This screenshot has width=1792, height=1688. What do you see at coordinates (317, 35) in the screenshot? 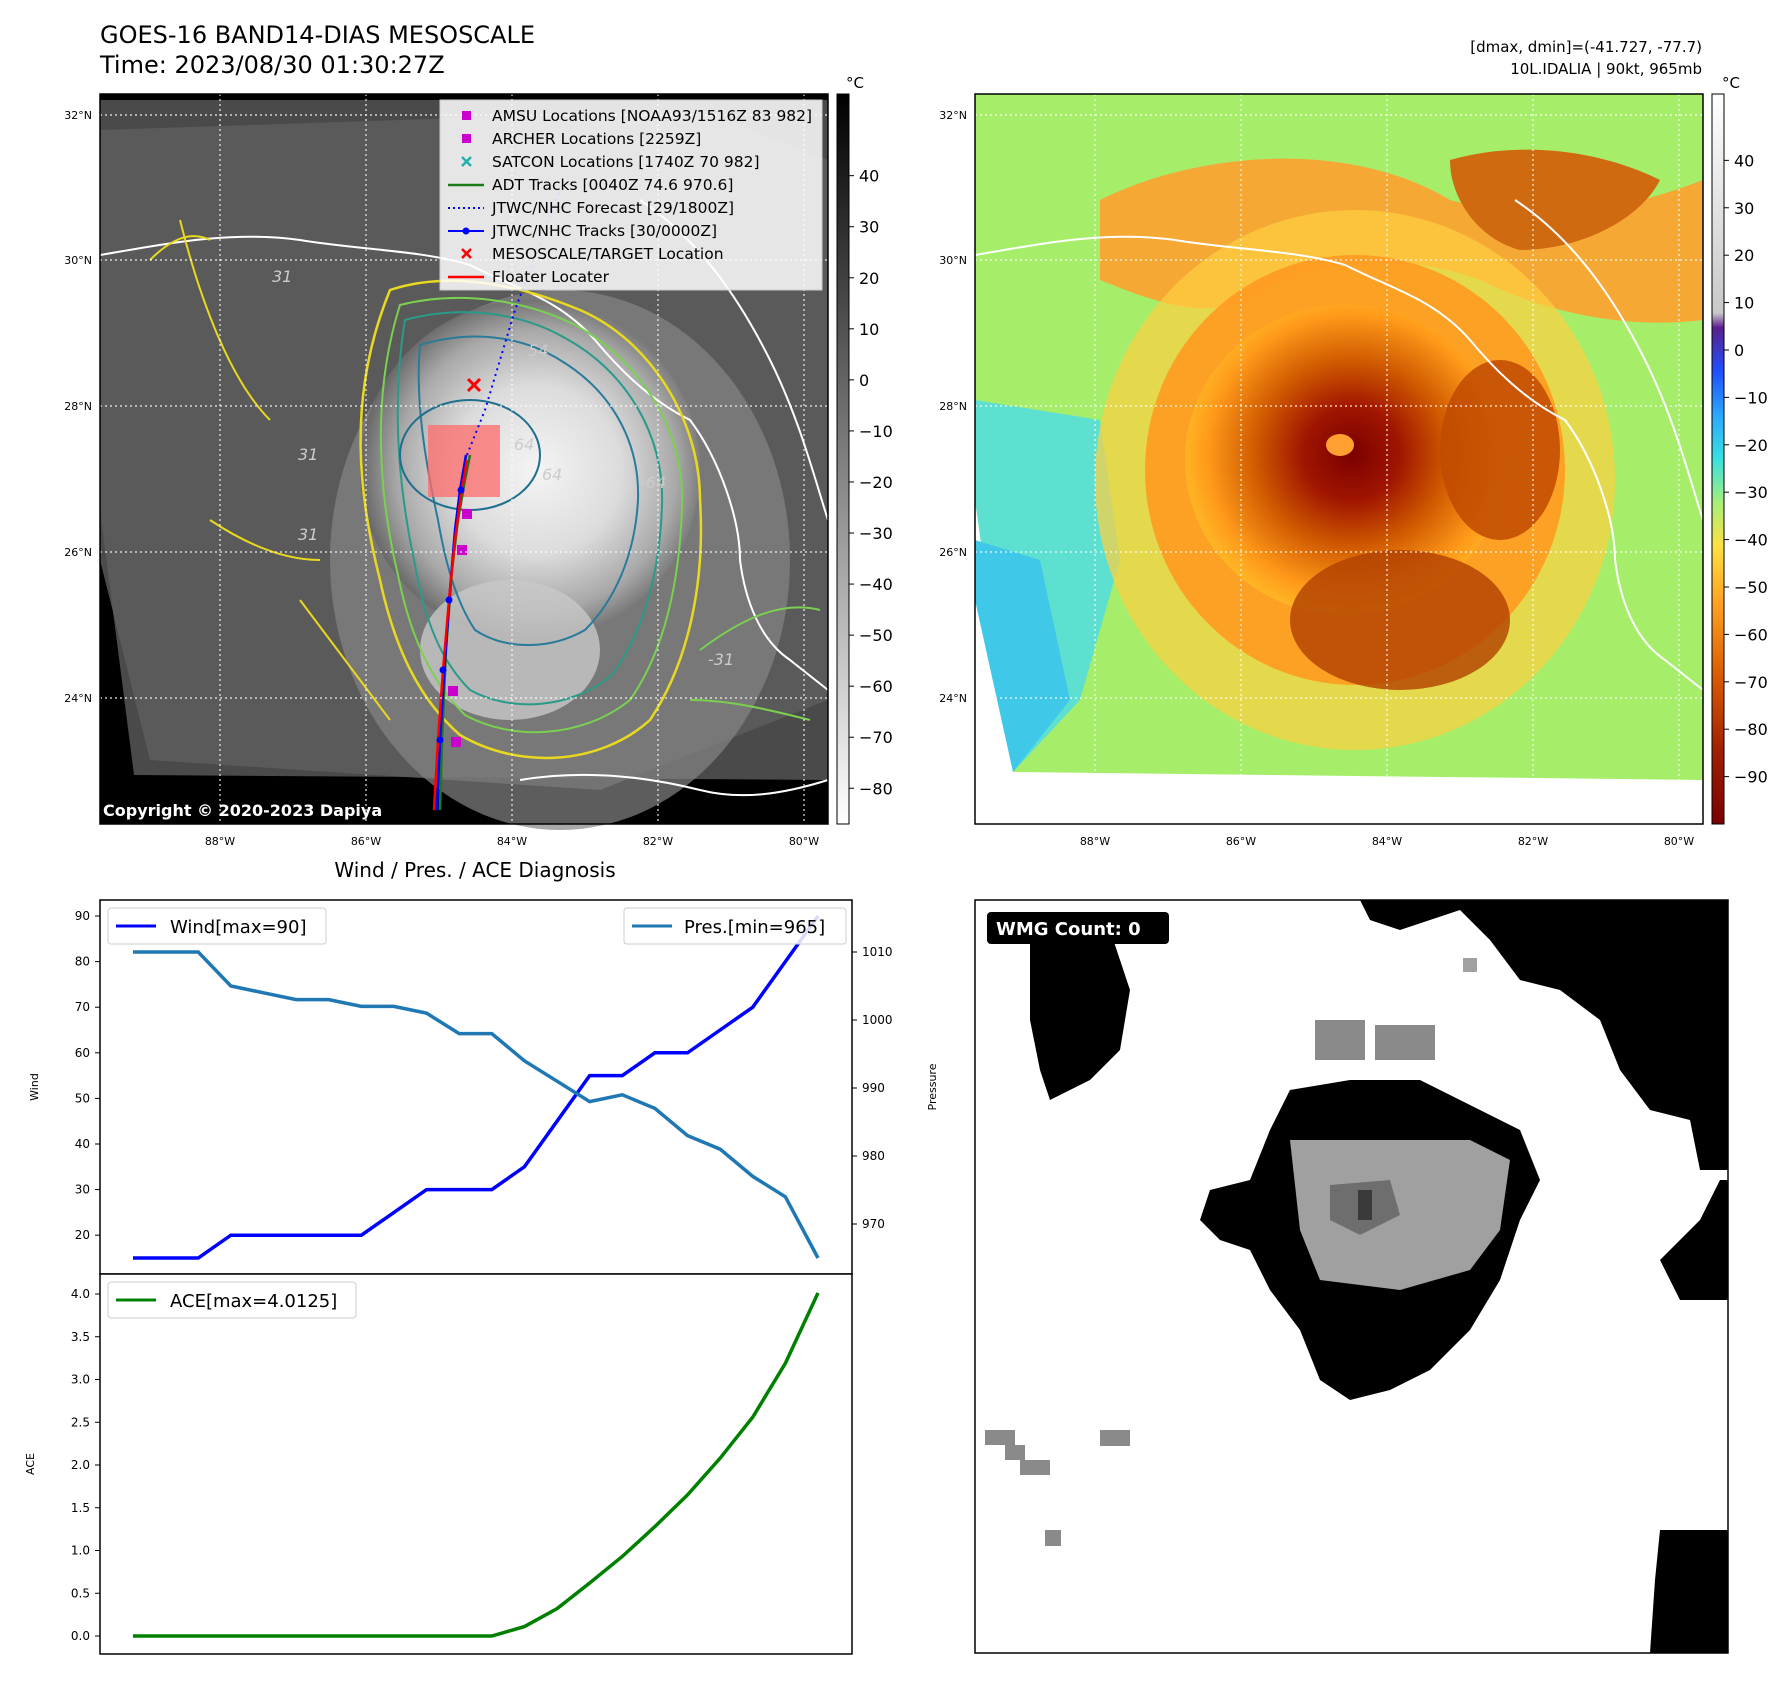
I see `title-line1: GOES-16 BAND14-DIAS MESOSCALE` at bounding box center [317, 35].